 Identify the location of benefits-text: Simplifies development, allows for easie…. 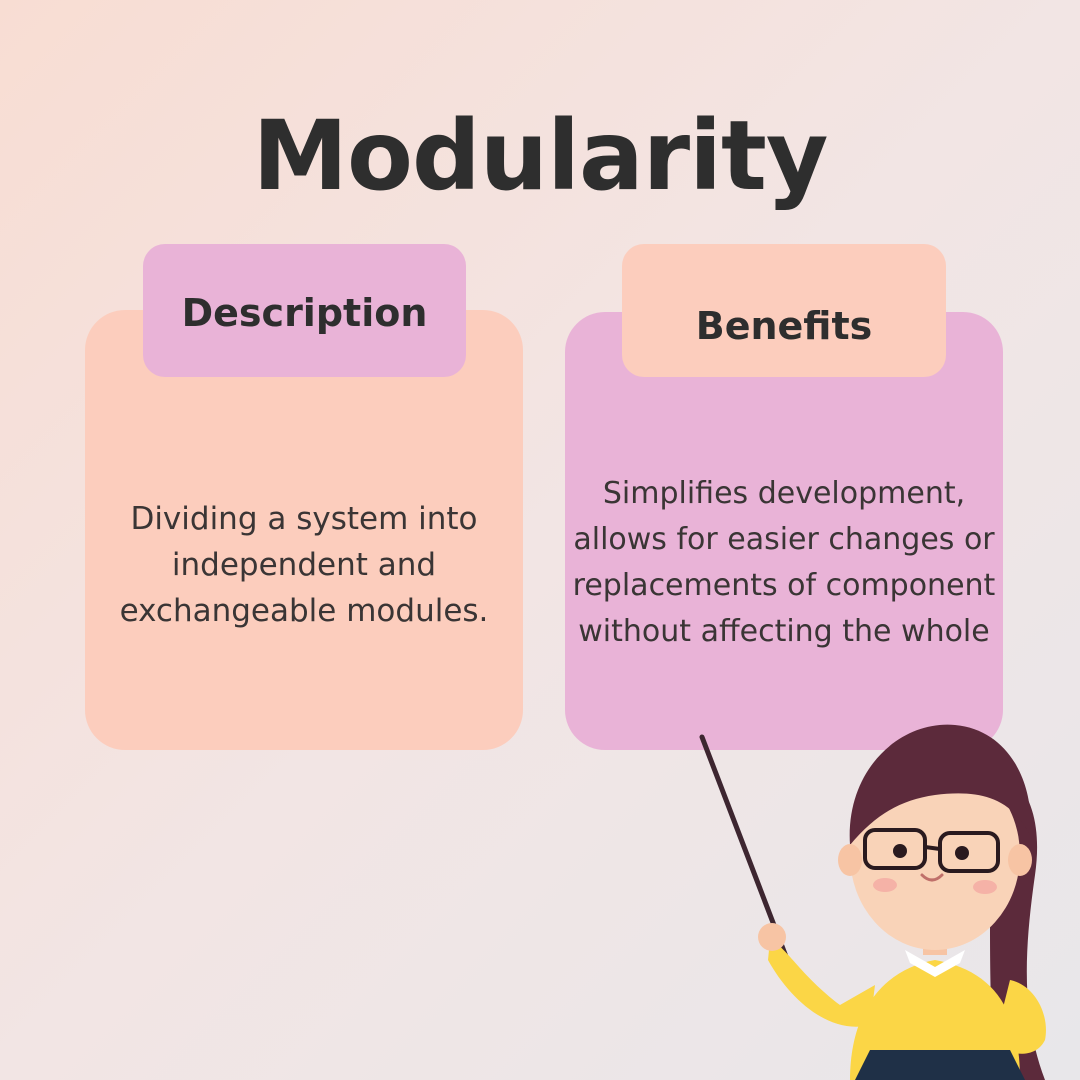
(784, 562).